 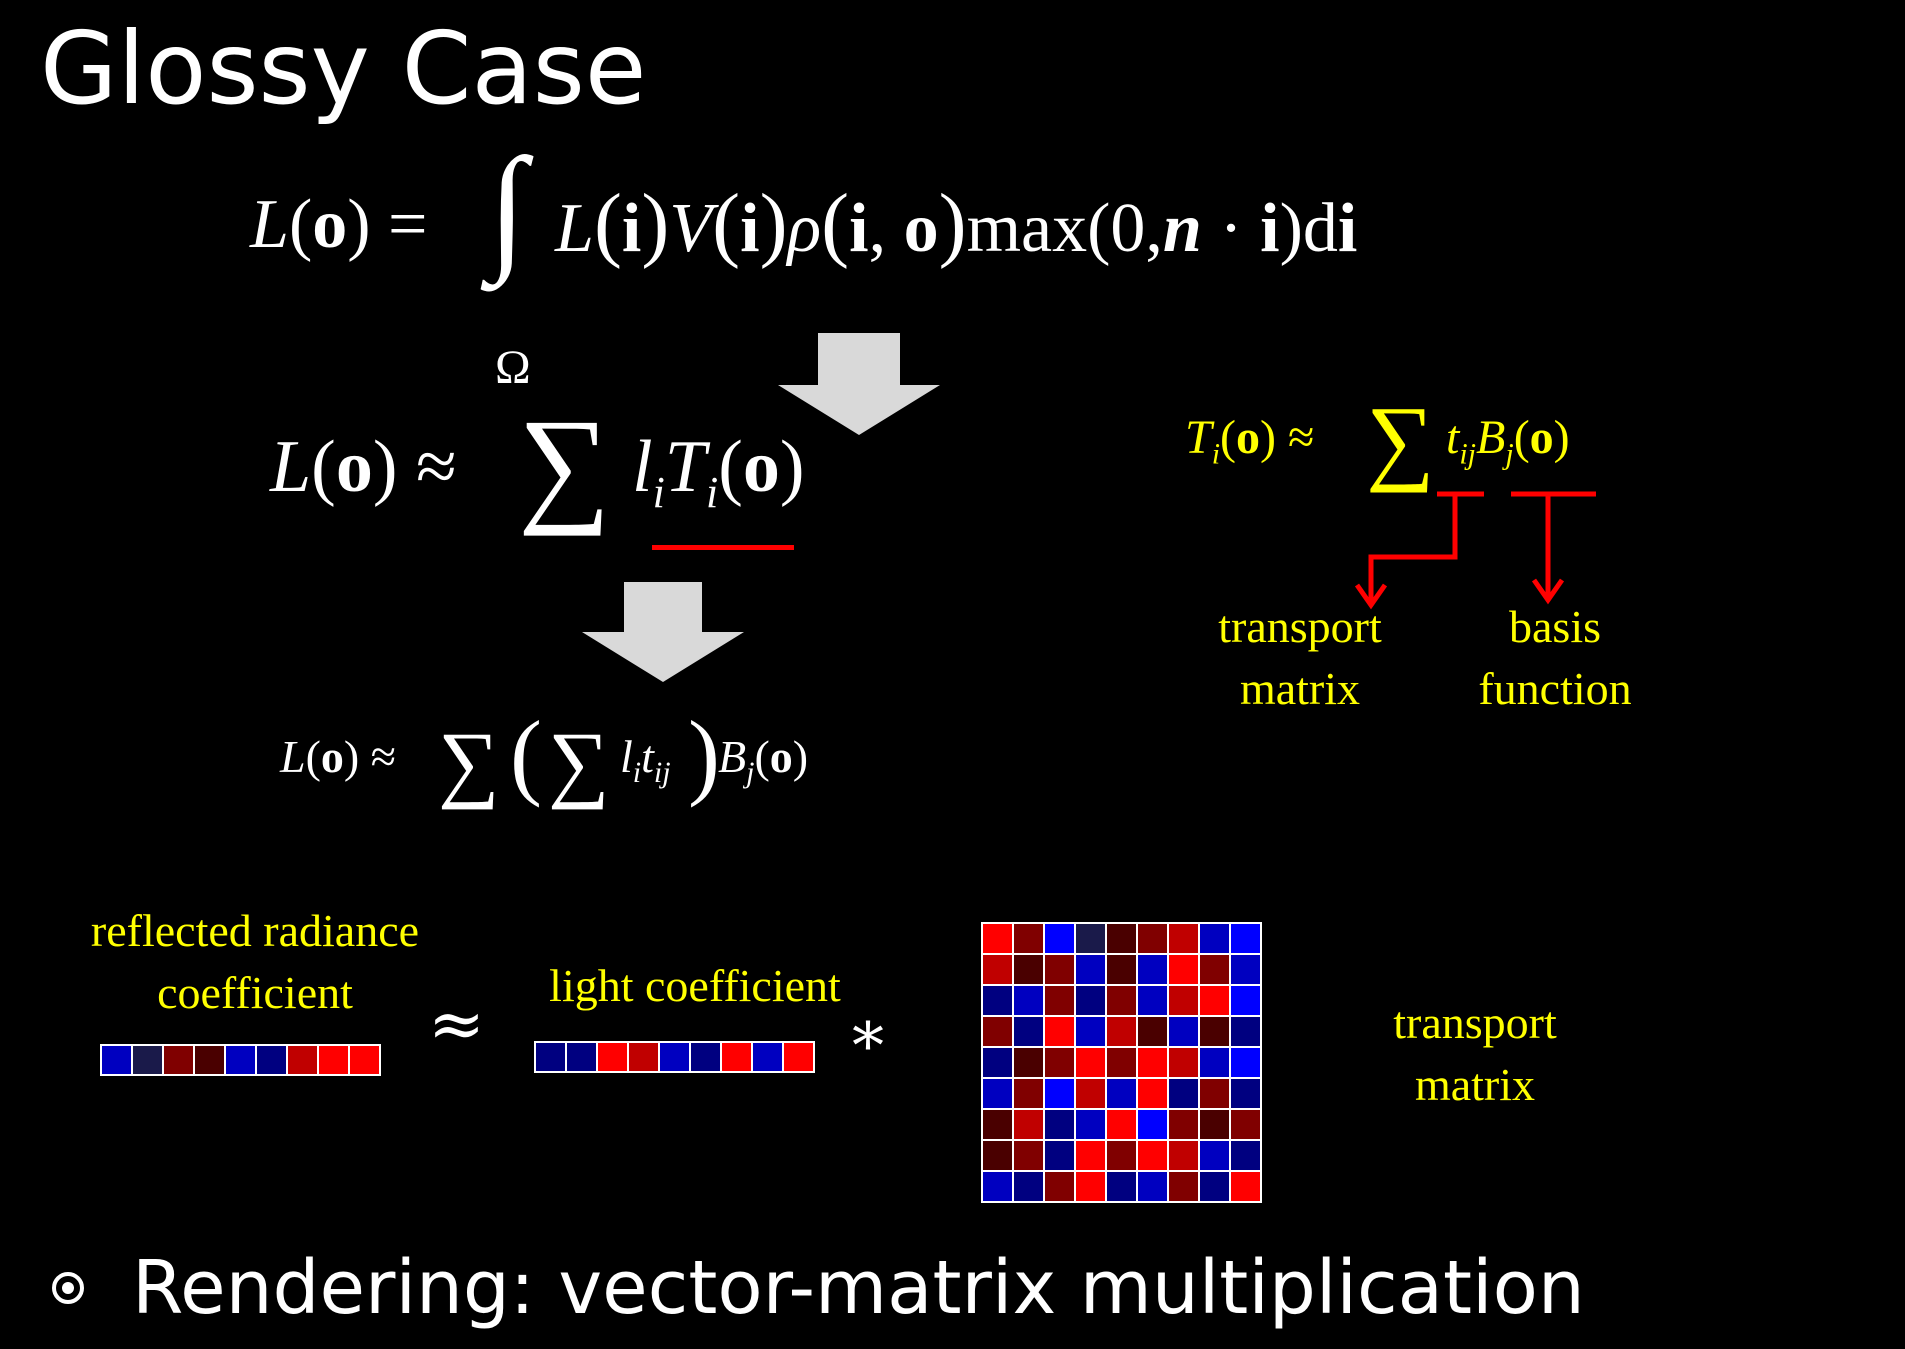 What do you see at coordinates (1250, 441) in the screenshot?
I see `transport-expansion-equation: Ti(o) ≈` at bounding box center [1250, 441].